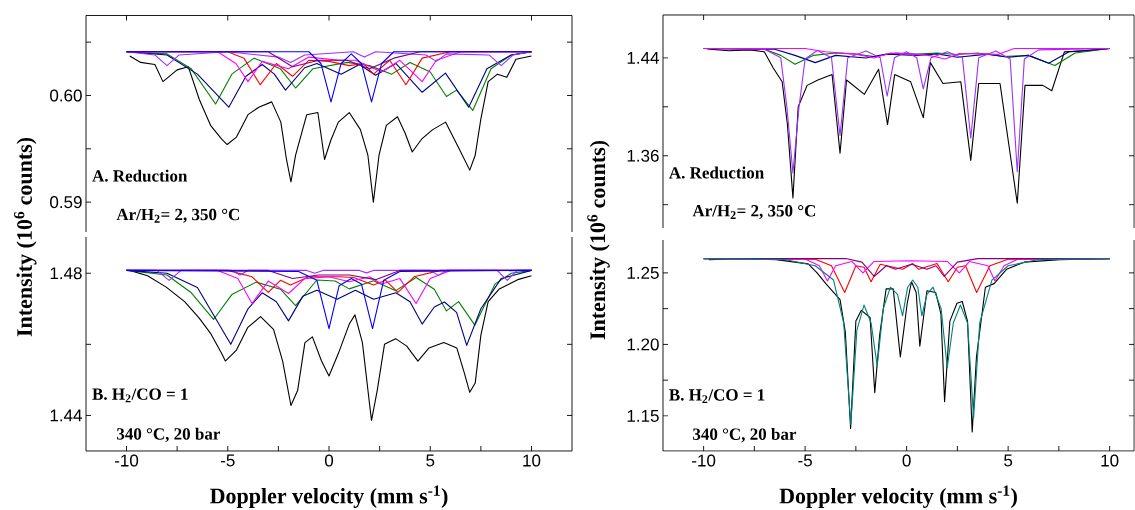  What do you see at coordinates (643, 155) in the screenshot?
I see `y-tick-label: 1.36` at bounding box center [643, 155].